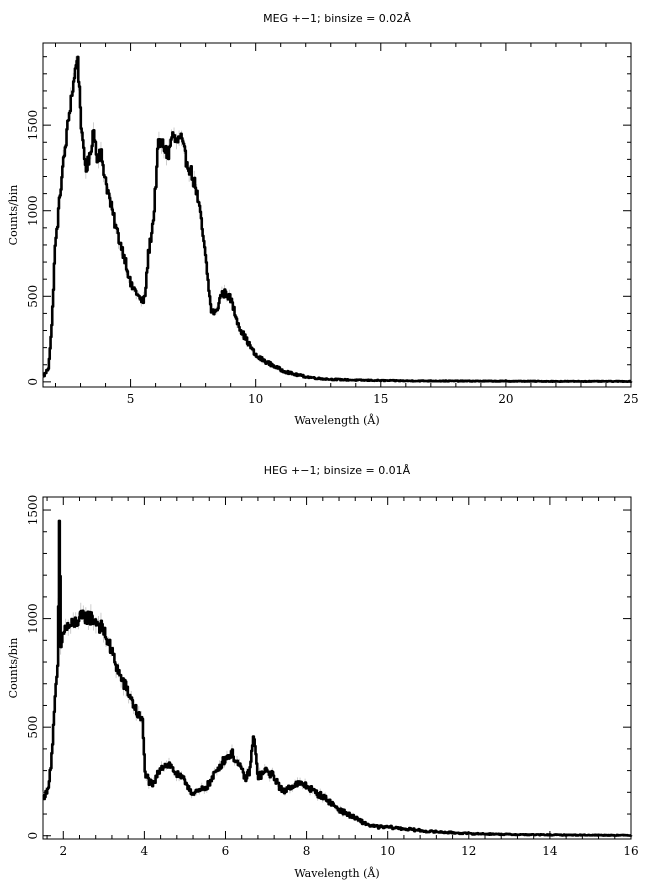 This screenshot has width=649, height=891. What do you see at coordinates (336, 873) in the screenshot?
I see `heg-x-axis-label: Wavelength (Å)` at bounding box center [336, 873].